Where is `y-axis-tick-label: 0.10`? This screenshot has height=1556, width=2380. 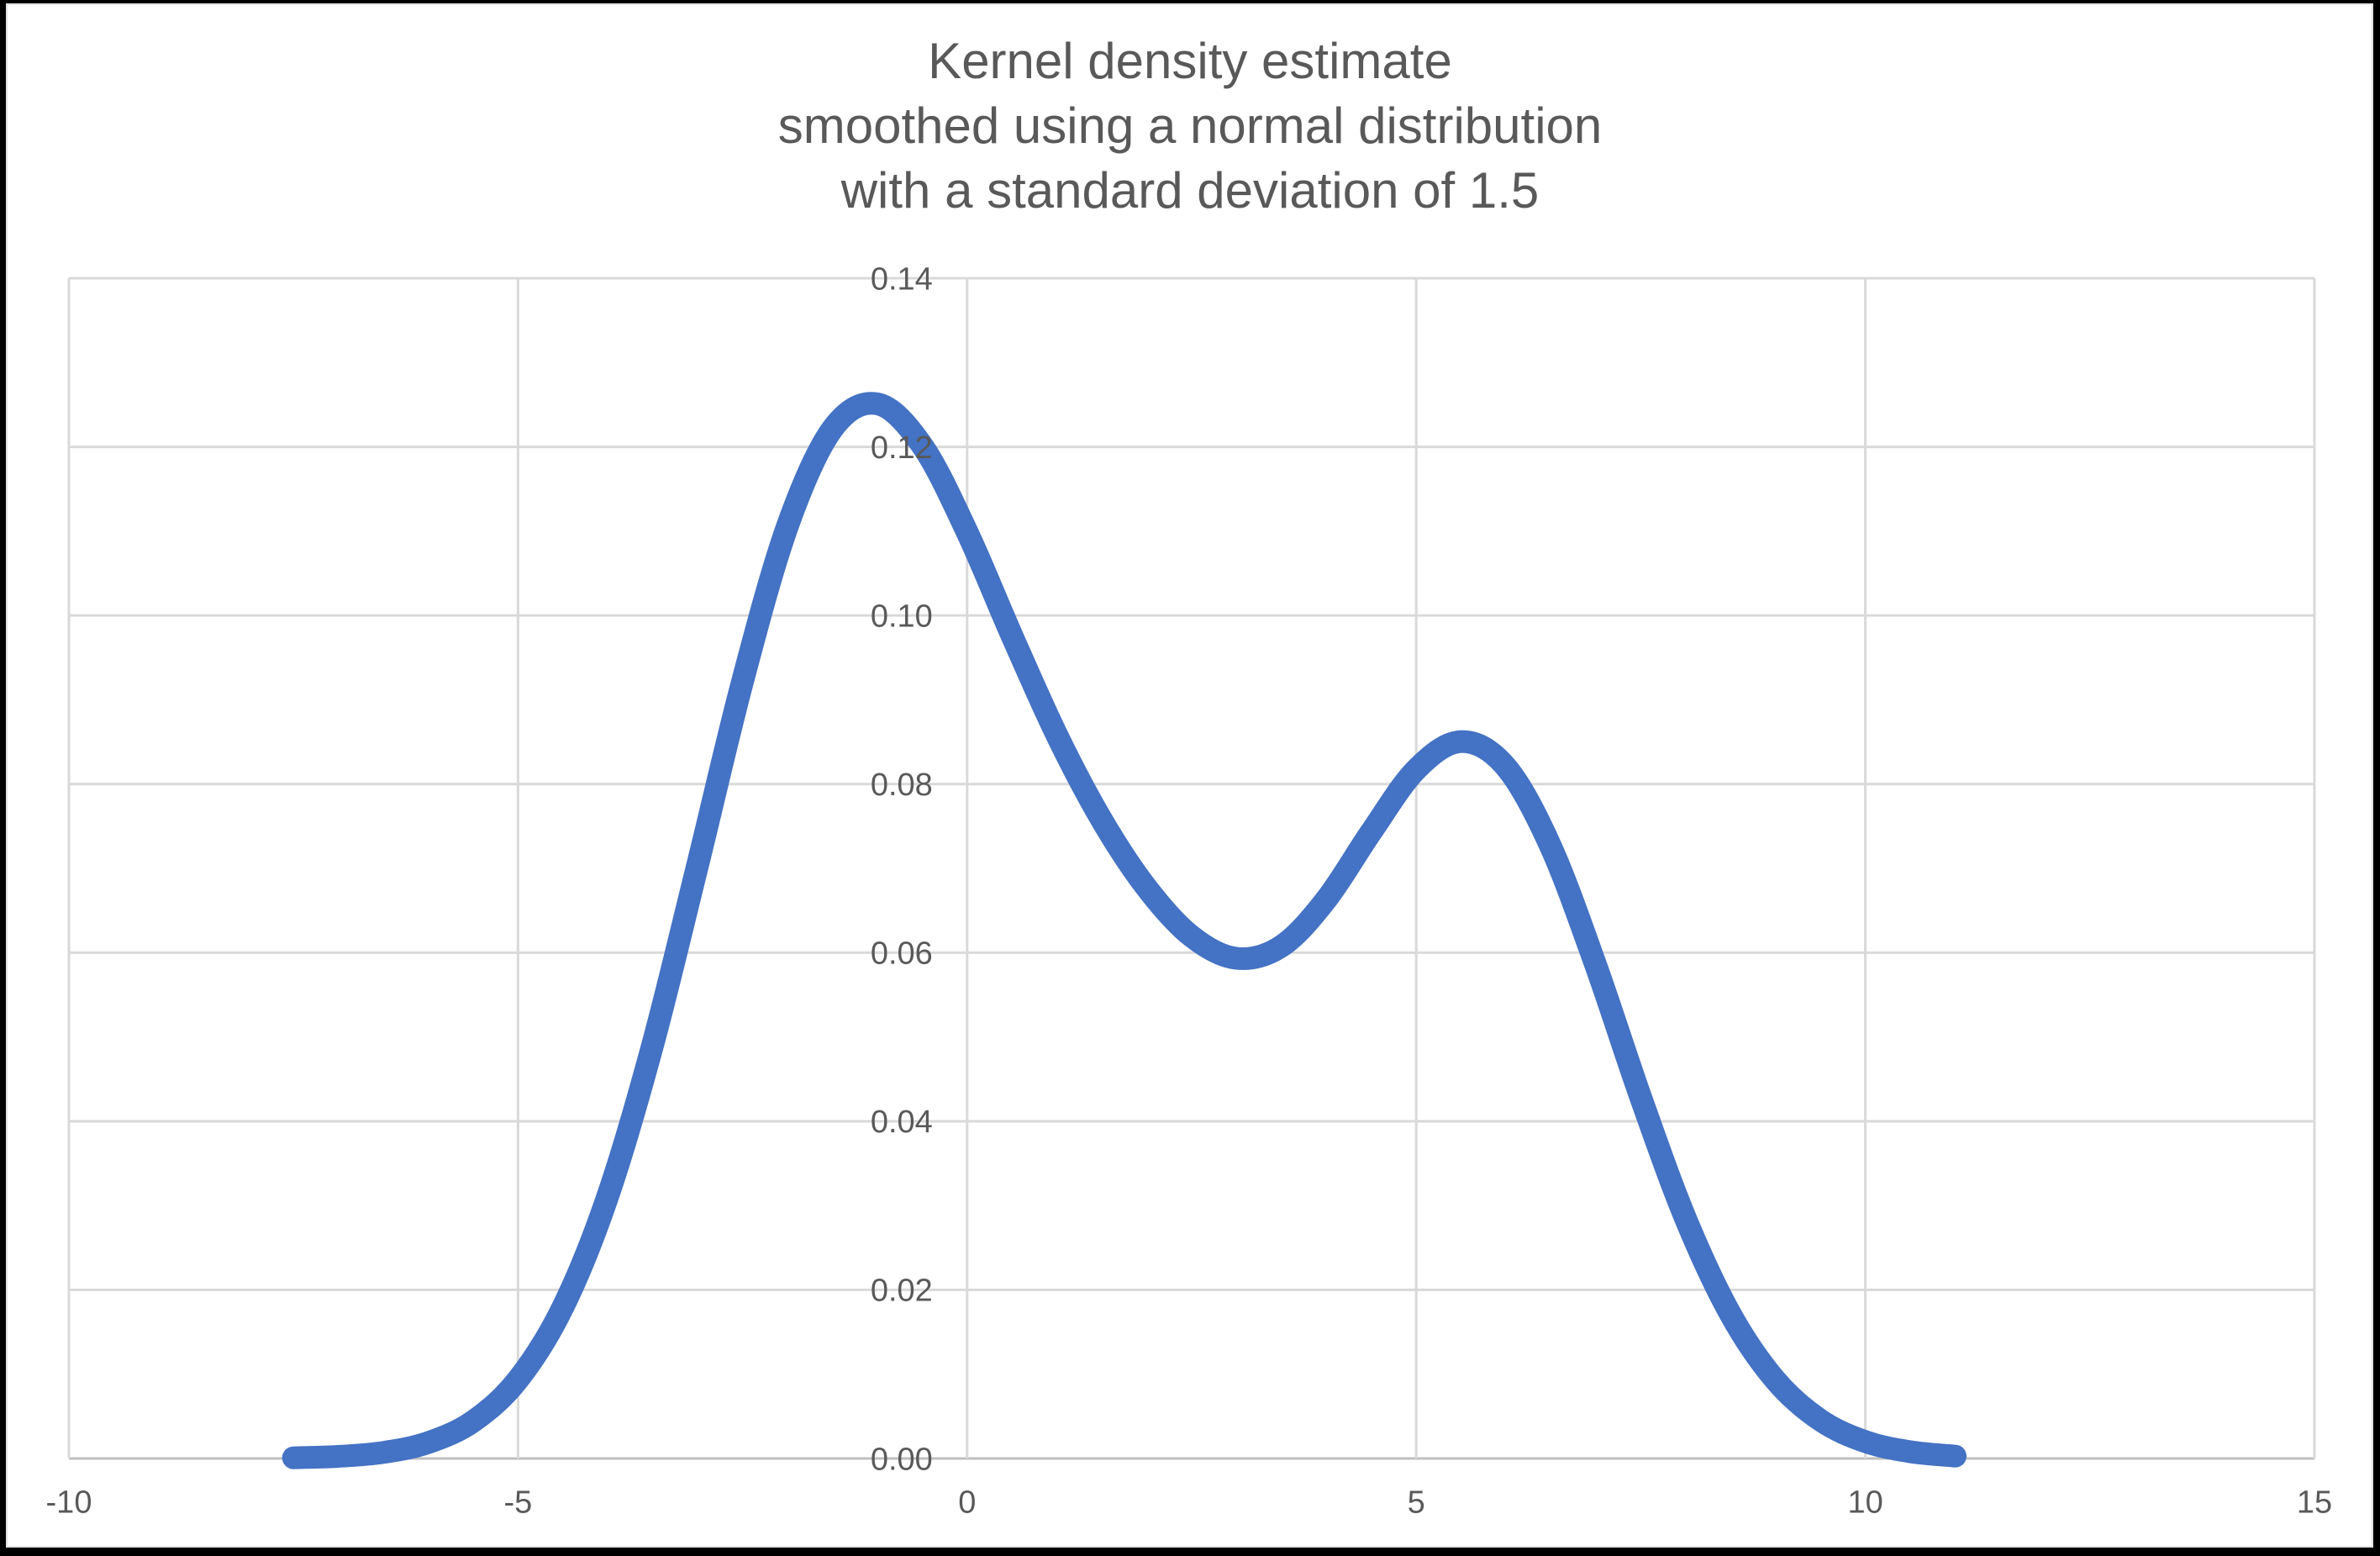
y-axis-tick-label: 0.10 is located at coordinates (902, 616).